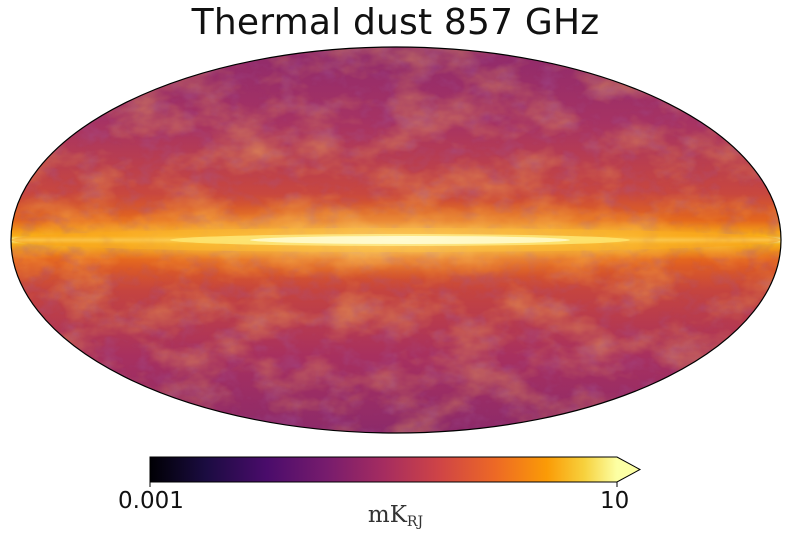 This screenshot has height=539, width=791. What do you see at coordinates (151, 501) in the screenshot?
I see `colorbar-min-label: 0.001` at bounding box center [151, 501].